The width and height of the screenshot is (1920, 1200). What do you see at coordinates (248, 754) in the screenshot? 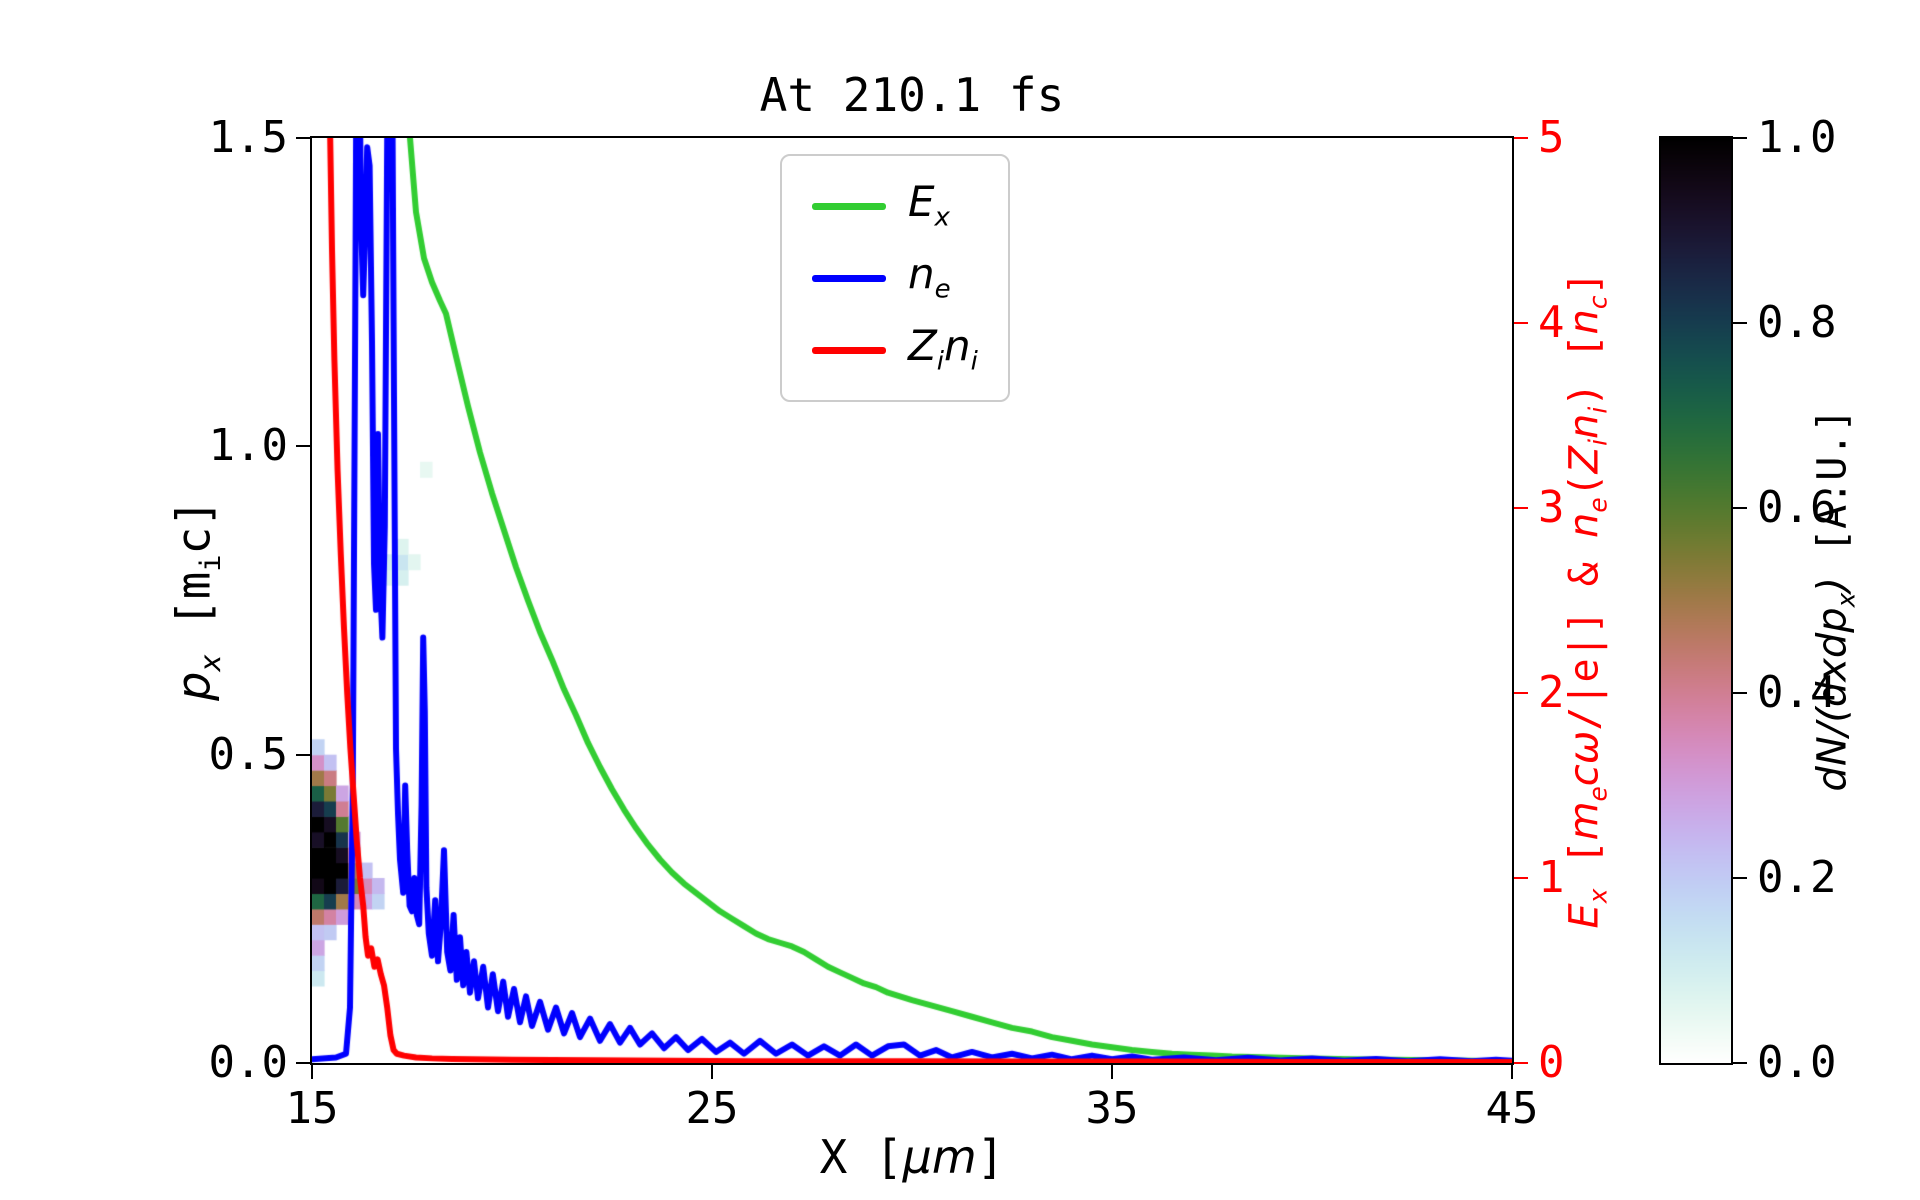
I see `y-left-tick-label: 0.5` at bounding box center [248, 754].